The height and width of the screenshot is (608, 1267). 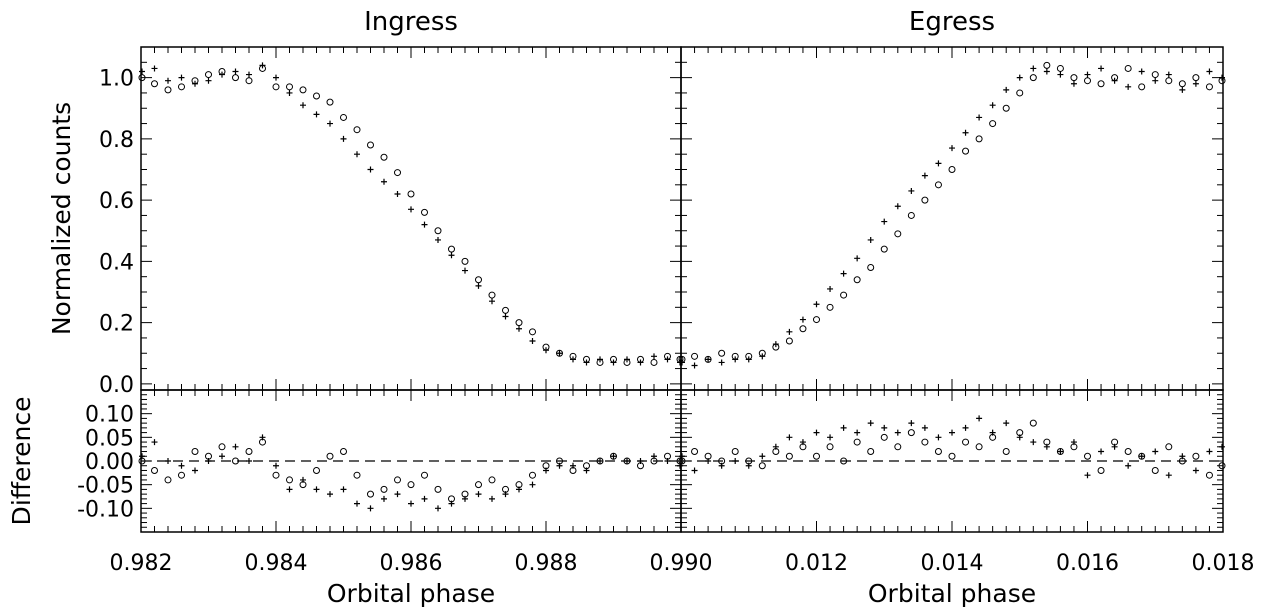 What do you see at coordinates (276, 563) in the screenshot?
I see `x-tick-label: 0.984` at bounding box center [276, 563].